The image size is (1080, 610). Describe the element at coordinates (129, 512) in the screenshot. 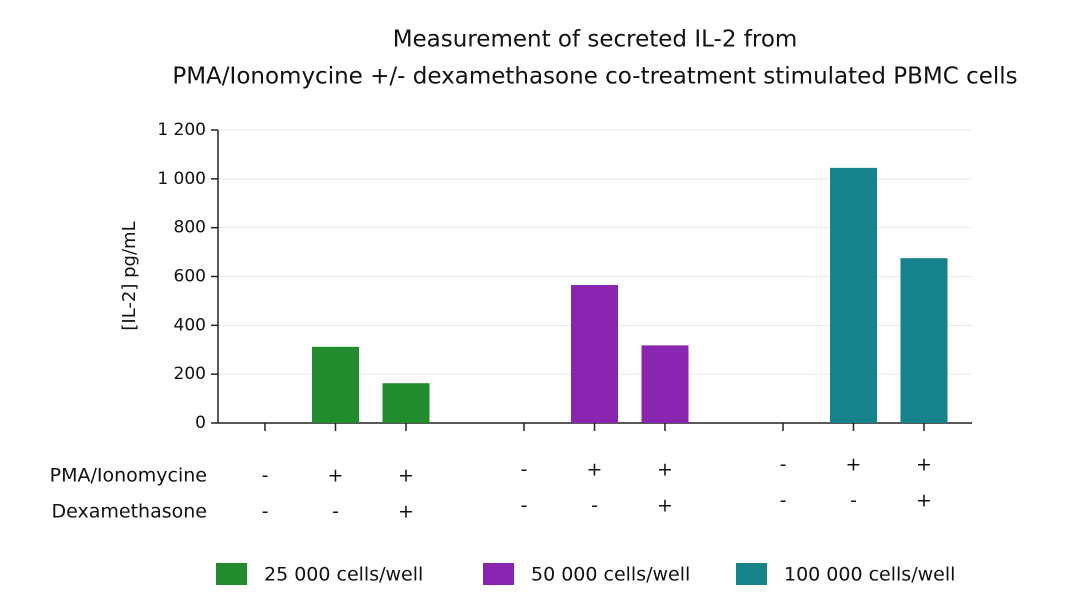

I see `row-label: Dexamethasone` at that location.